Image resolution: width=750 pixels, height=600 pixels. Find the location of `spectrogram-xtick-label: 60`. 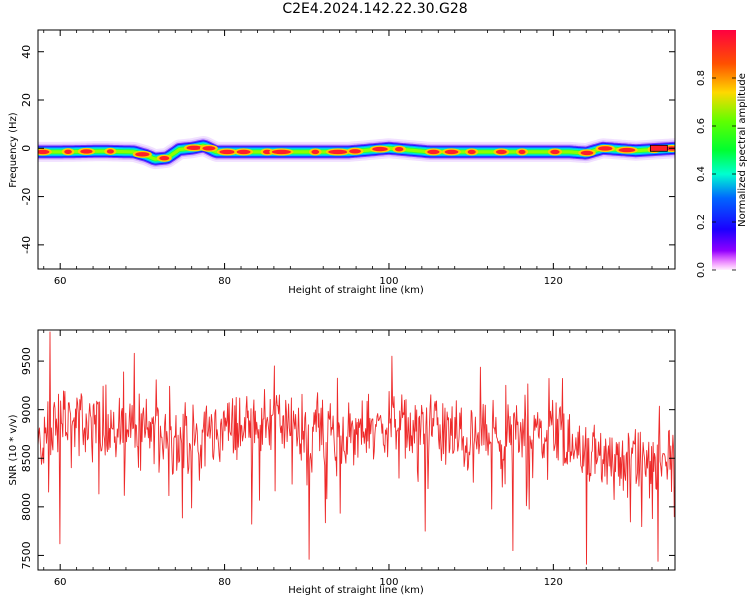

spectrogram-xtick-label: 60 is located at coordinates (60, 281).